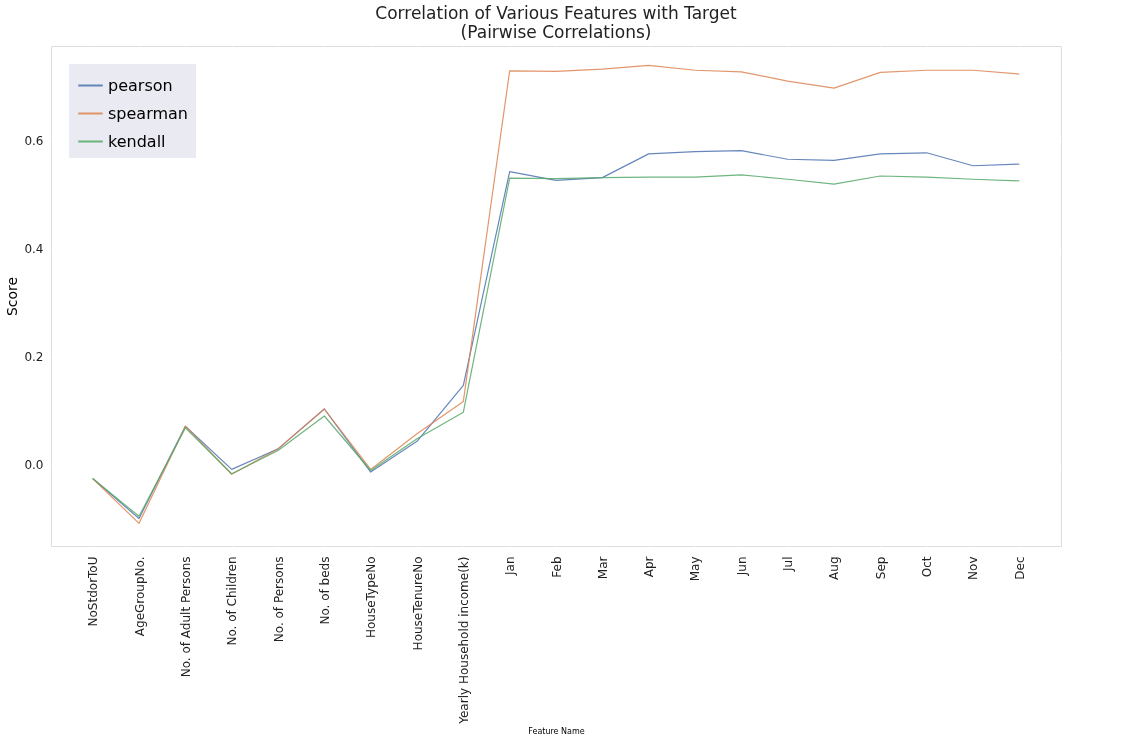 This screenshot has width=1137, height=752. Describe the element at coordinates (417, 603) in the screenshot. I see `x-tick-label: HouseTenureNo` at that location.